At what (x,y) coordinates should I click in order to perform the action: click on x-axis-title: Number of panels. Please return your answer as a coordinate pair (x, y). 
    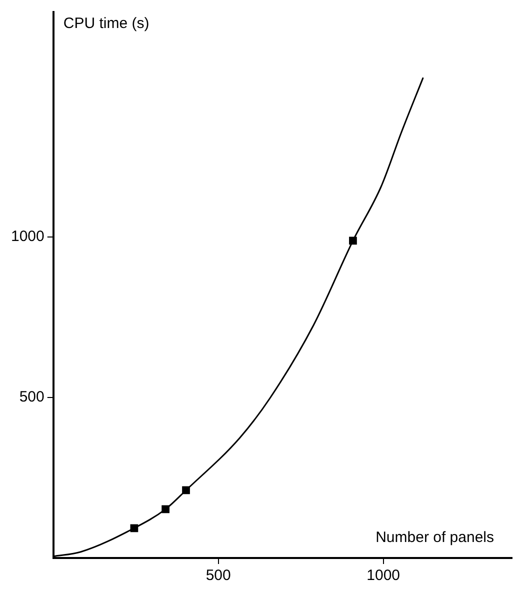
    Looking at the image, I should click on (435, 537).